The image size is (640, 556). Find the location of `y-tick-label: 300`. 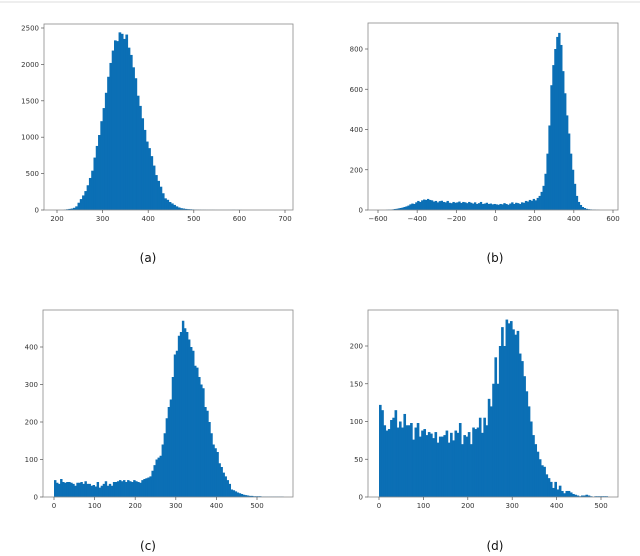

y-tick-label: 300 is located at coordinates (31, 385).